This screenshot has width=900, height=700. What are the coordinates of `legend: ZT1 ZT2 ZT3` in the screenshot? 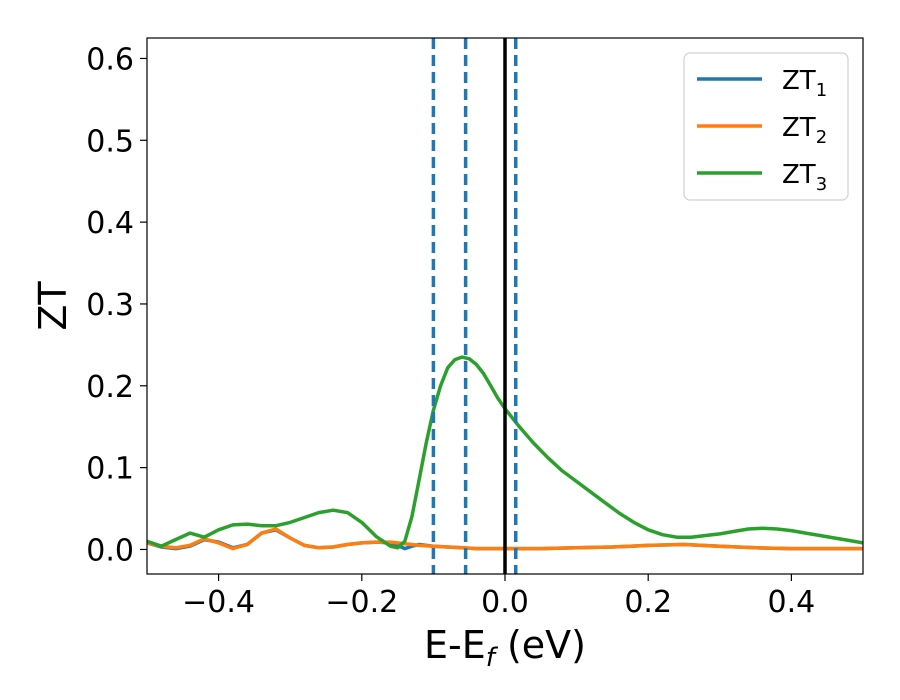 It's located at (766, 126).